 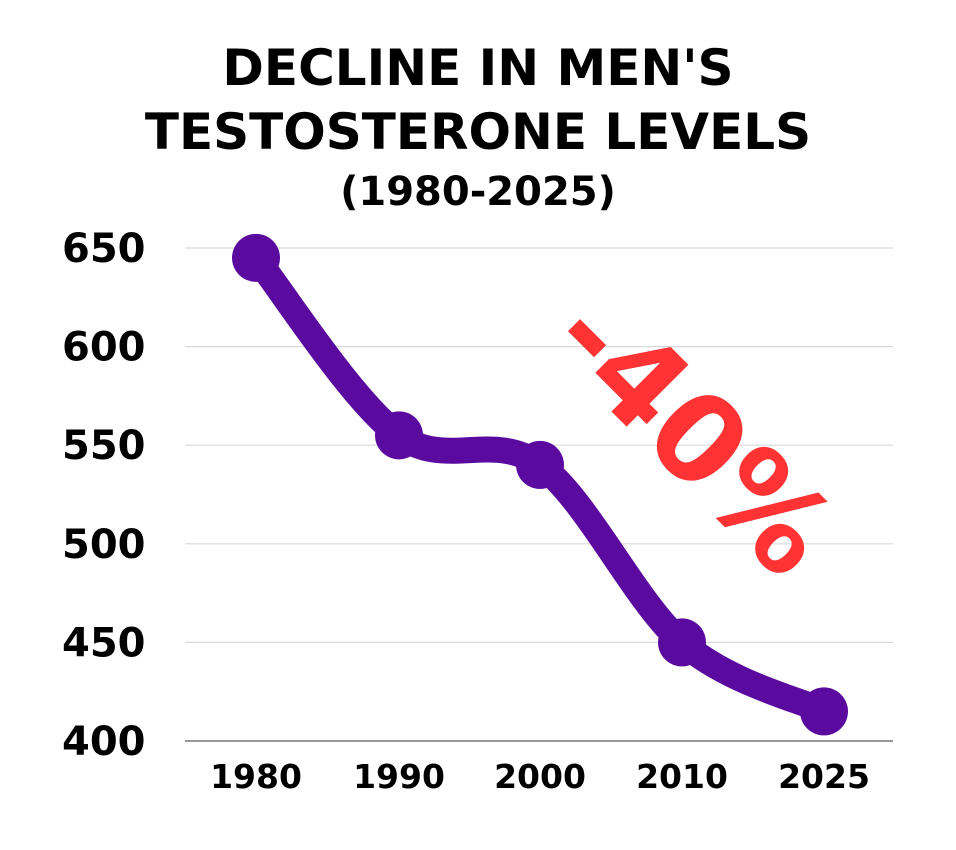 I want to click on y-tick-label: 550, so click(x=104, y=446).